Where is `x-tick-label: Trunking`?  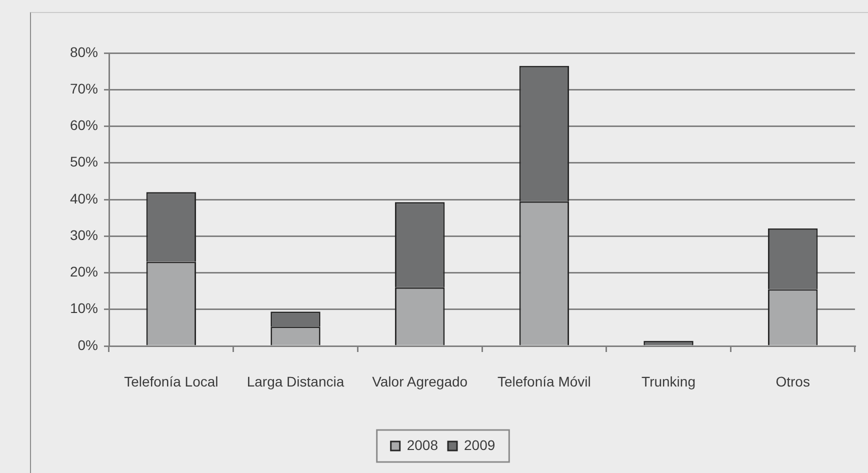 x-tick-label: Trunking is located at coordinates (669, 381).